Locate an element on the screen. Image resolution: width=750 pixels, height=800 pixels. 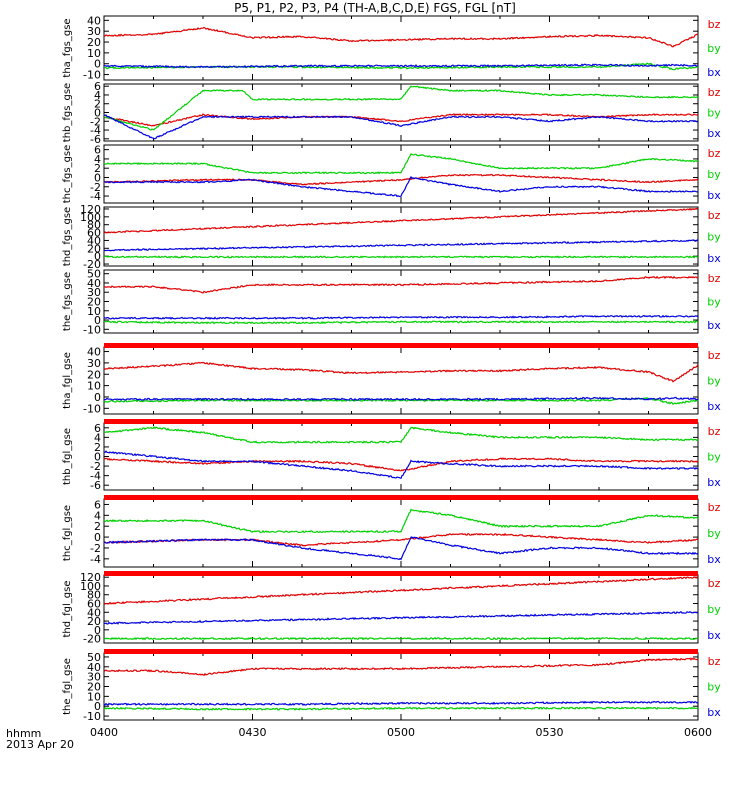
x-tick-label: 0400 is located at coordinates (104, 732).